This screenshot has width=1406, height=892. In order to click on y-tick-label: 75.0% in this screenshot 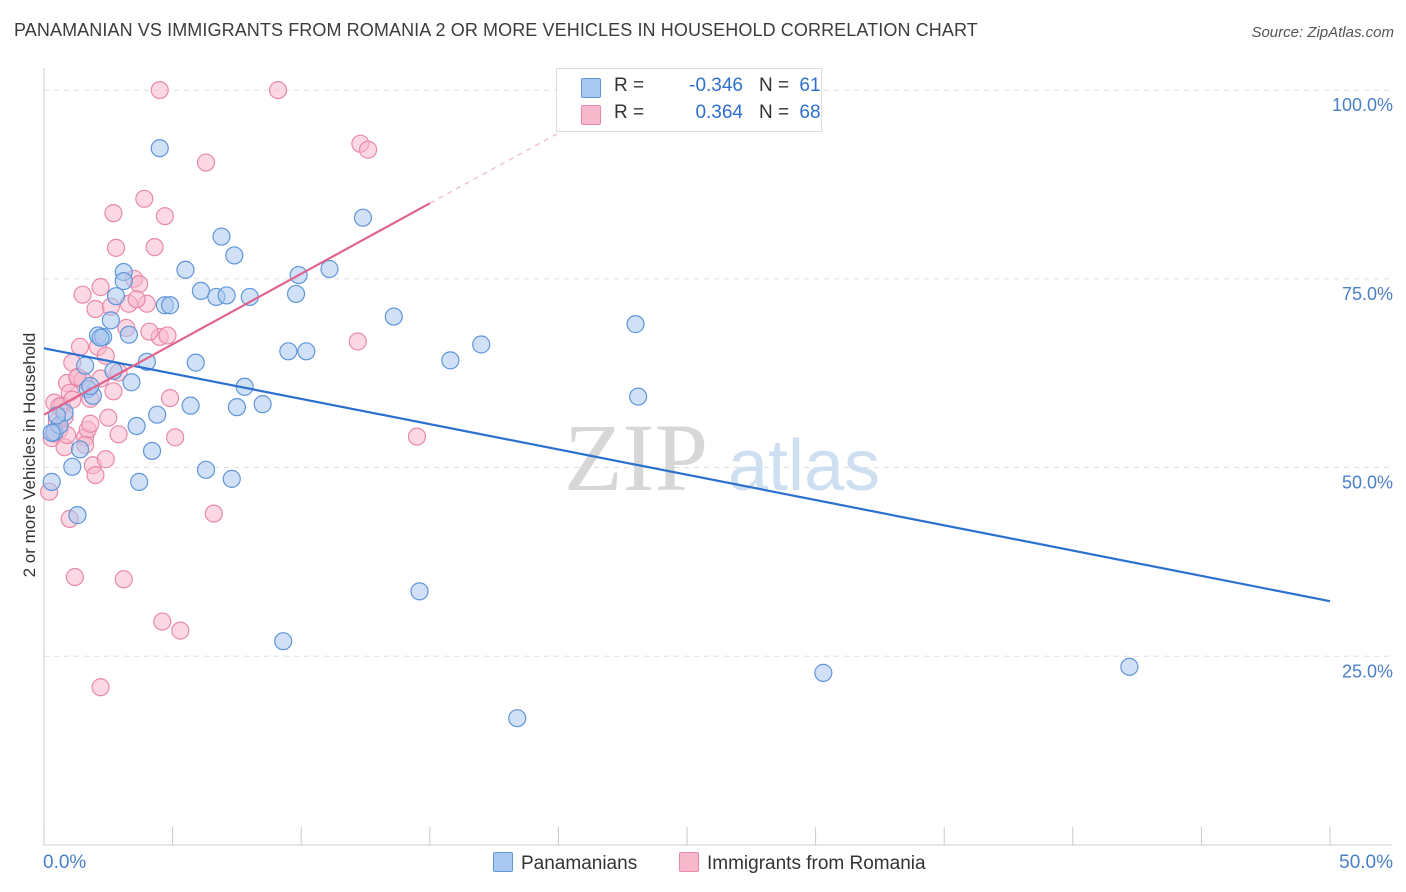, I will do `click(1367, 294)`.